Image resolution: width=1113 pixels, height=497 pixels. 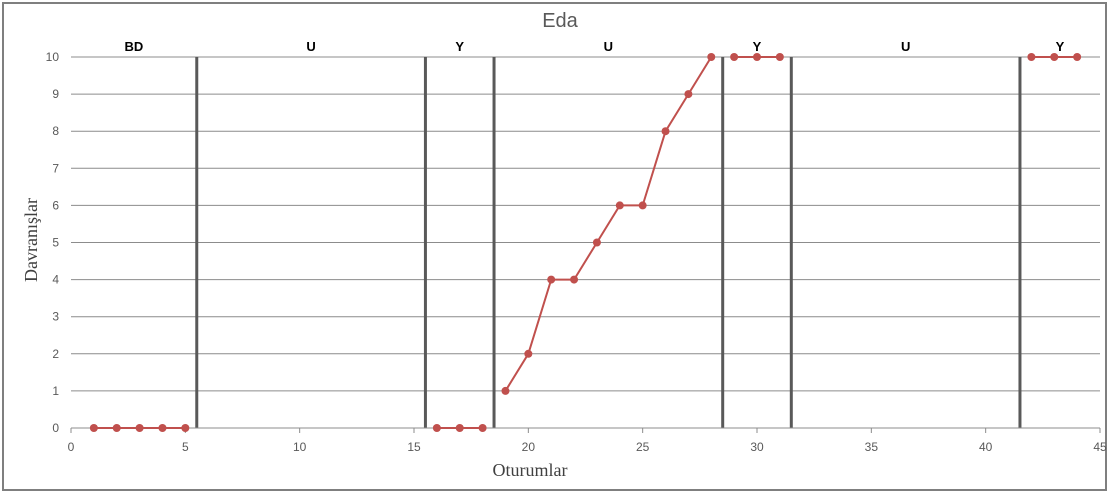 I want to click on y-tick-label-9: 9, so click(x=55, y=94).